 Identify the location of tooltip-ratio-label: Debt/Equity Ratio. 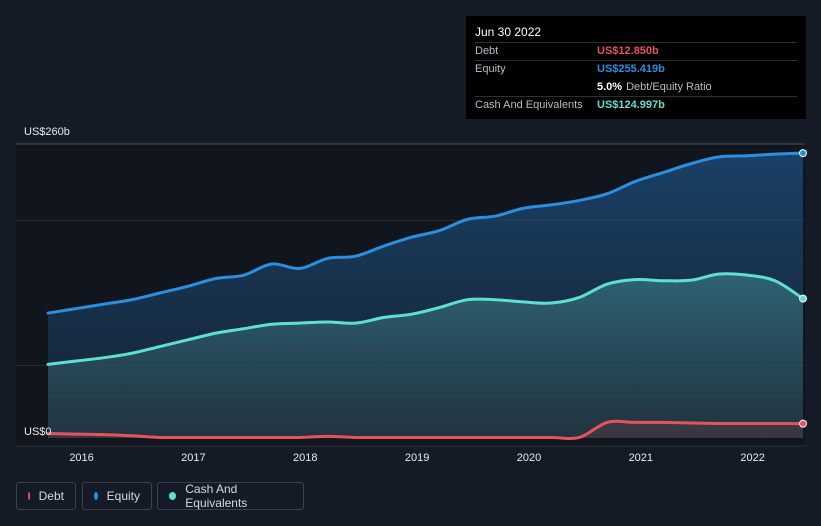
(669, 87).